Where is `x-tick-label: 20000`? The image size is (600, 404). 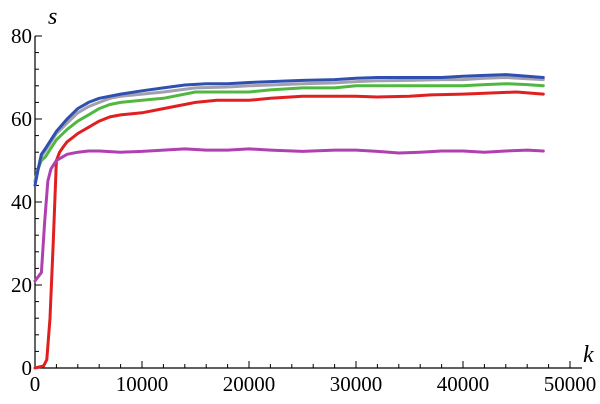 x-tick-label: 20000 is located at coordinates (249, 384).